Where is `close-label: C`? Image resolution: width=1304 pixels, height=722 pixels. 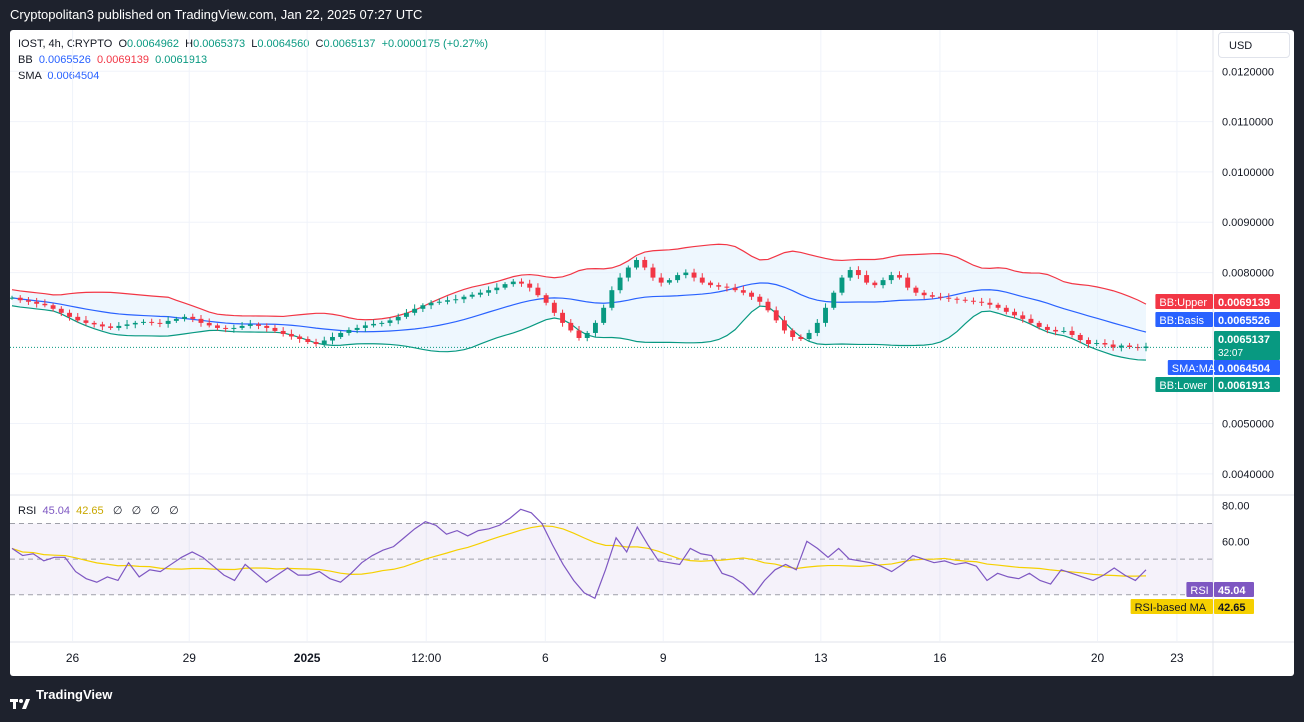 close-label: C is located at coordinates (319, 44).